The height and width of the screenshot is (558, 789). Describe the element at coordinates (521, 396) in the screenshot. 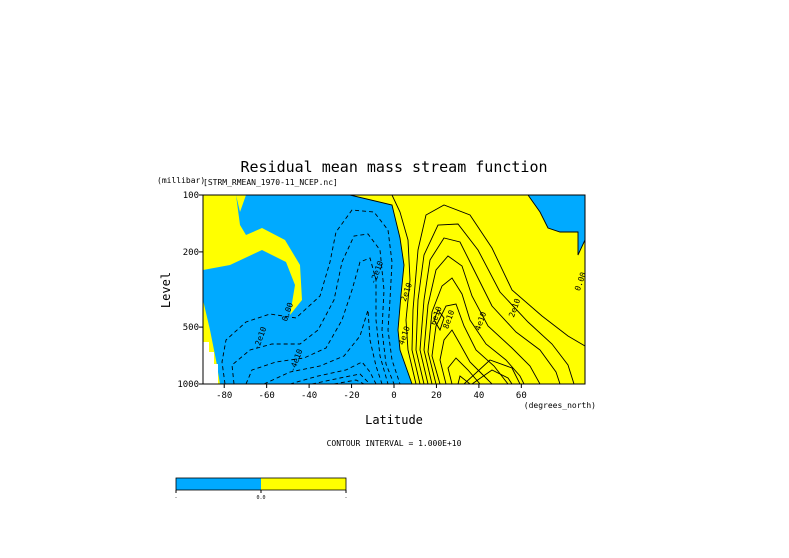

I see `x-tick-label: 60` at that location.